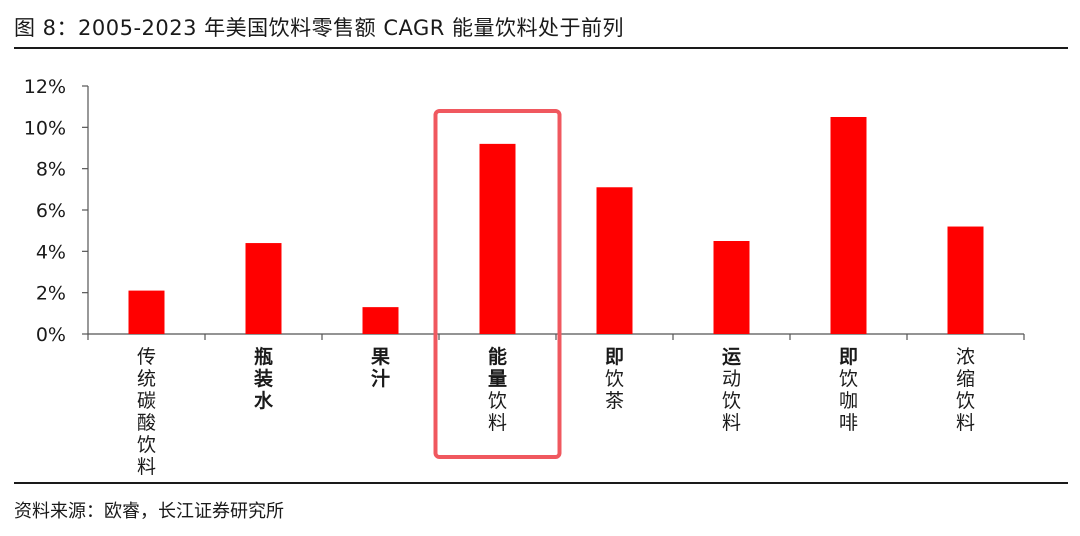  Describe the element at coordinates (51, 252) in the screenshot. I see `y-tick-label: 4%` at that location.